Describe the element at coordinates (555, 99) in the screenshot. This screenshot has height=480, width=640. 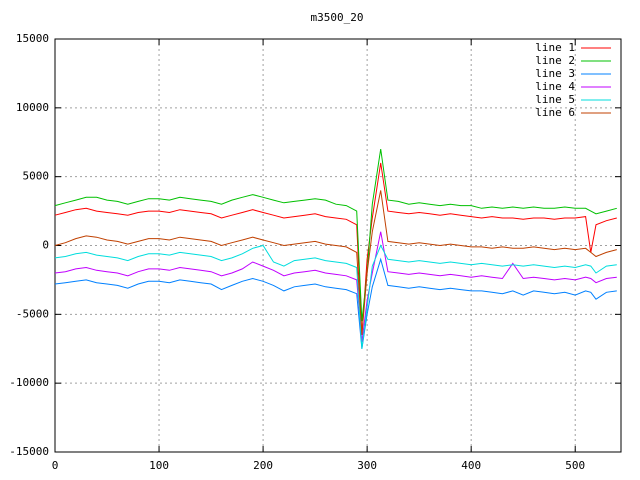
I see `legend-label: line 5` at that location.